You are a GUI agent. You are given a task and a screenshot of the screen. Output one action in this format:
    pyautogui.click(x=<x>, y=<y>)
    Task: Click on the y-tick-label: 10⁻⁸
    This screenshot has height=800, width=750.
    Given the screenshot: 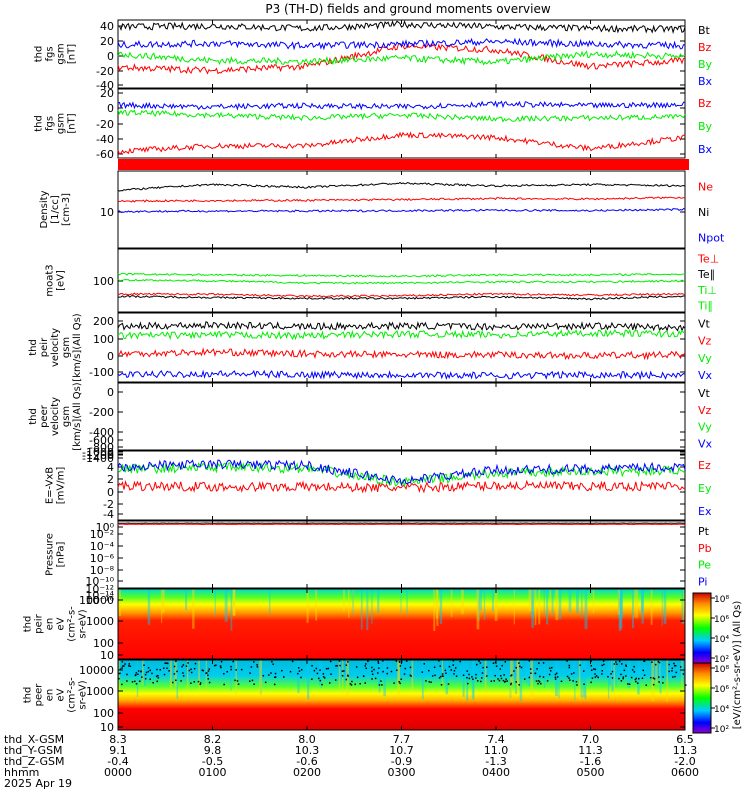 What is the action you would take?
    pyautogui.click(x=102, y=570)
    